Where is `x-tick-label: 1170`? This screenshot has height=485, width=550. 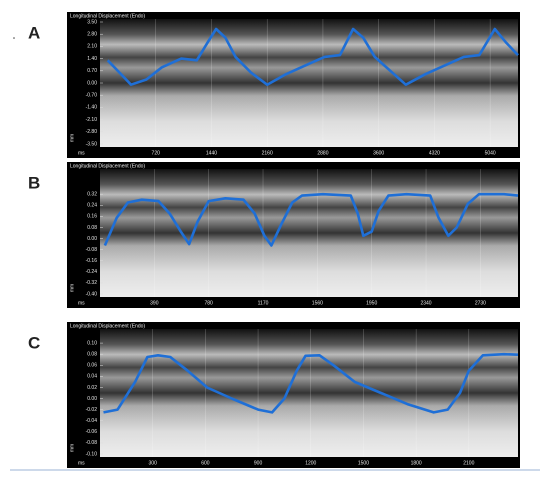 x-tick-label: 1170 is located at coordinates (263, 303).